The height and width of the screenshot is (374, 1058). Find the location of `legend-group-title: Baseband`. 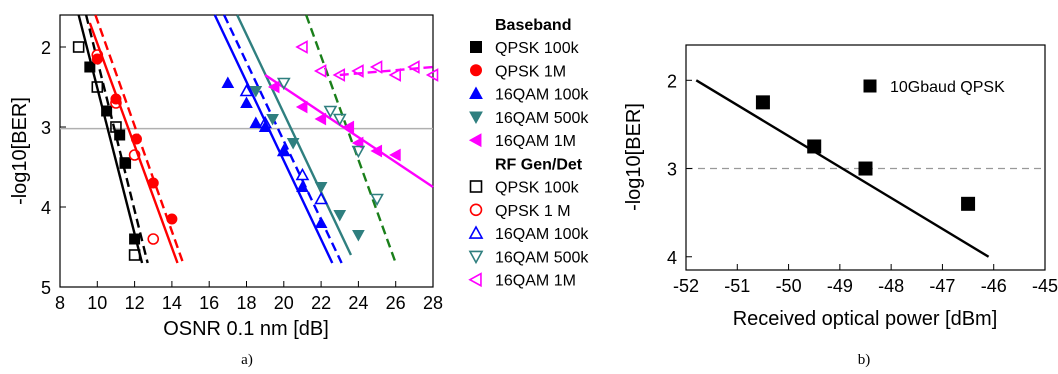

legend-group-title: Baseband is located at coordinates (533, 25).